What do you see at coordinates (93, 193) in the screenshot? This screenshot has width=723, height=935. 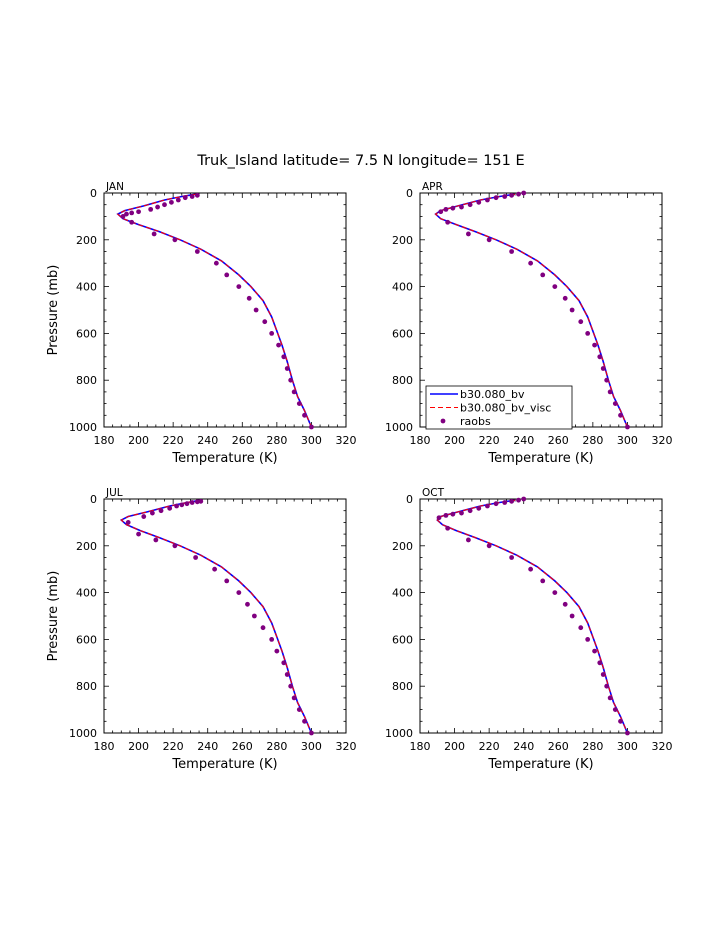 I see `y-tick-label: 0` at bounding box center [93, 193].